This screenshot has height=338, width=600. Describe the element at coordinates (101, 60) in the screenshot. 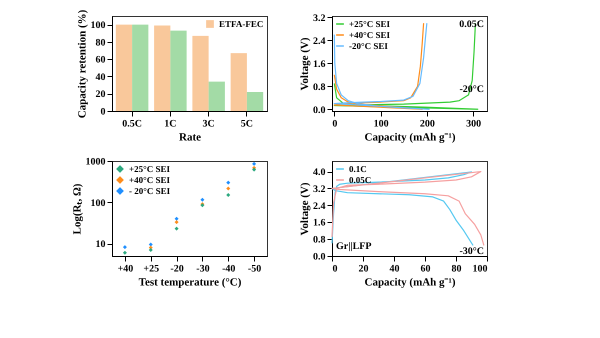

I see `y-tick-label: 60` at that location.